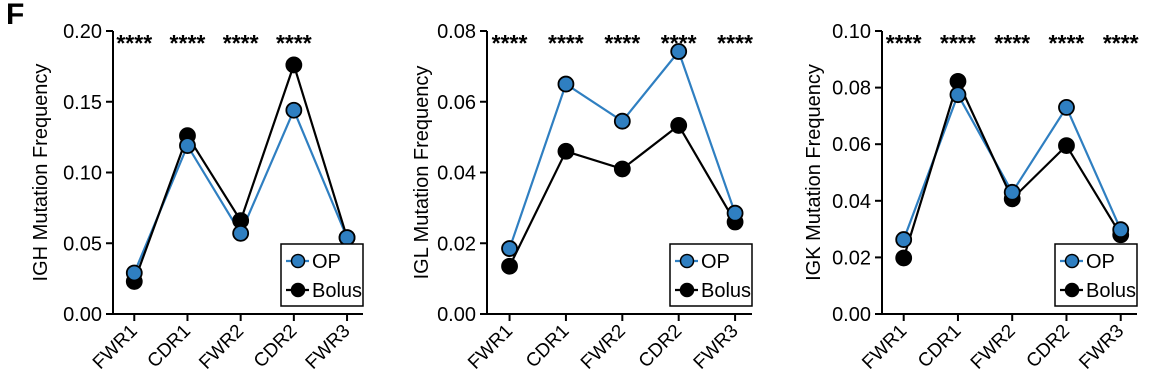 This screenshot has width=1168, height=391. What do you see at coordinates (82, 244) in the screenshot?
I see `y-tick-label: 0.05` at bounding box center [82, 244].